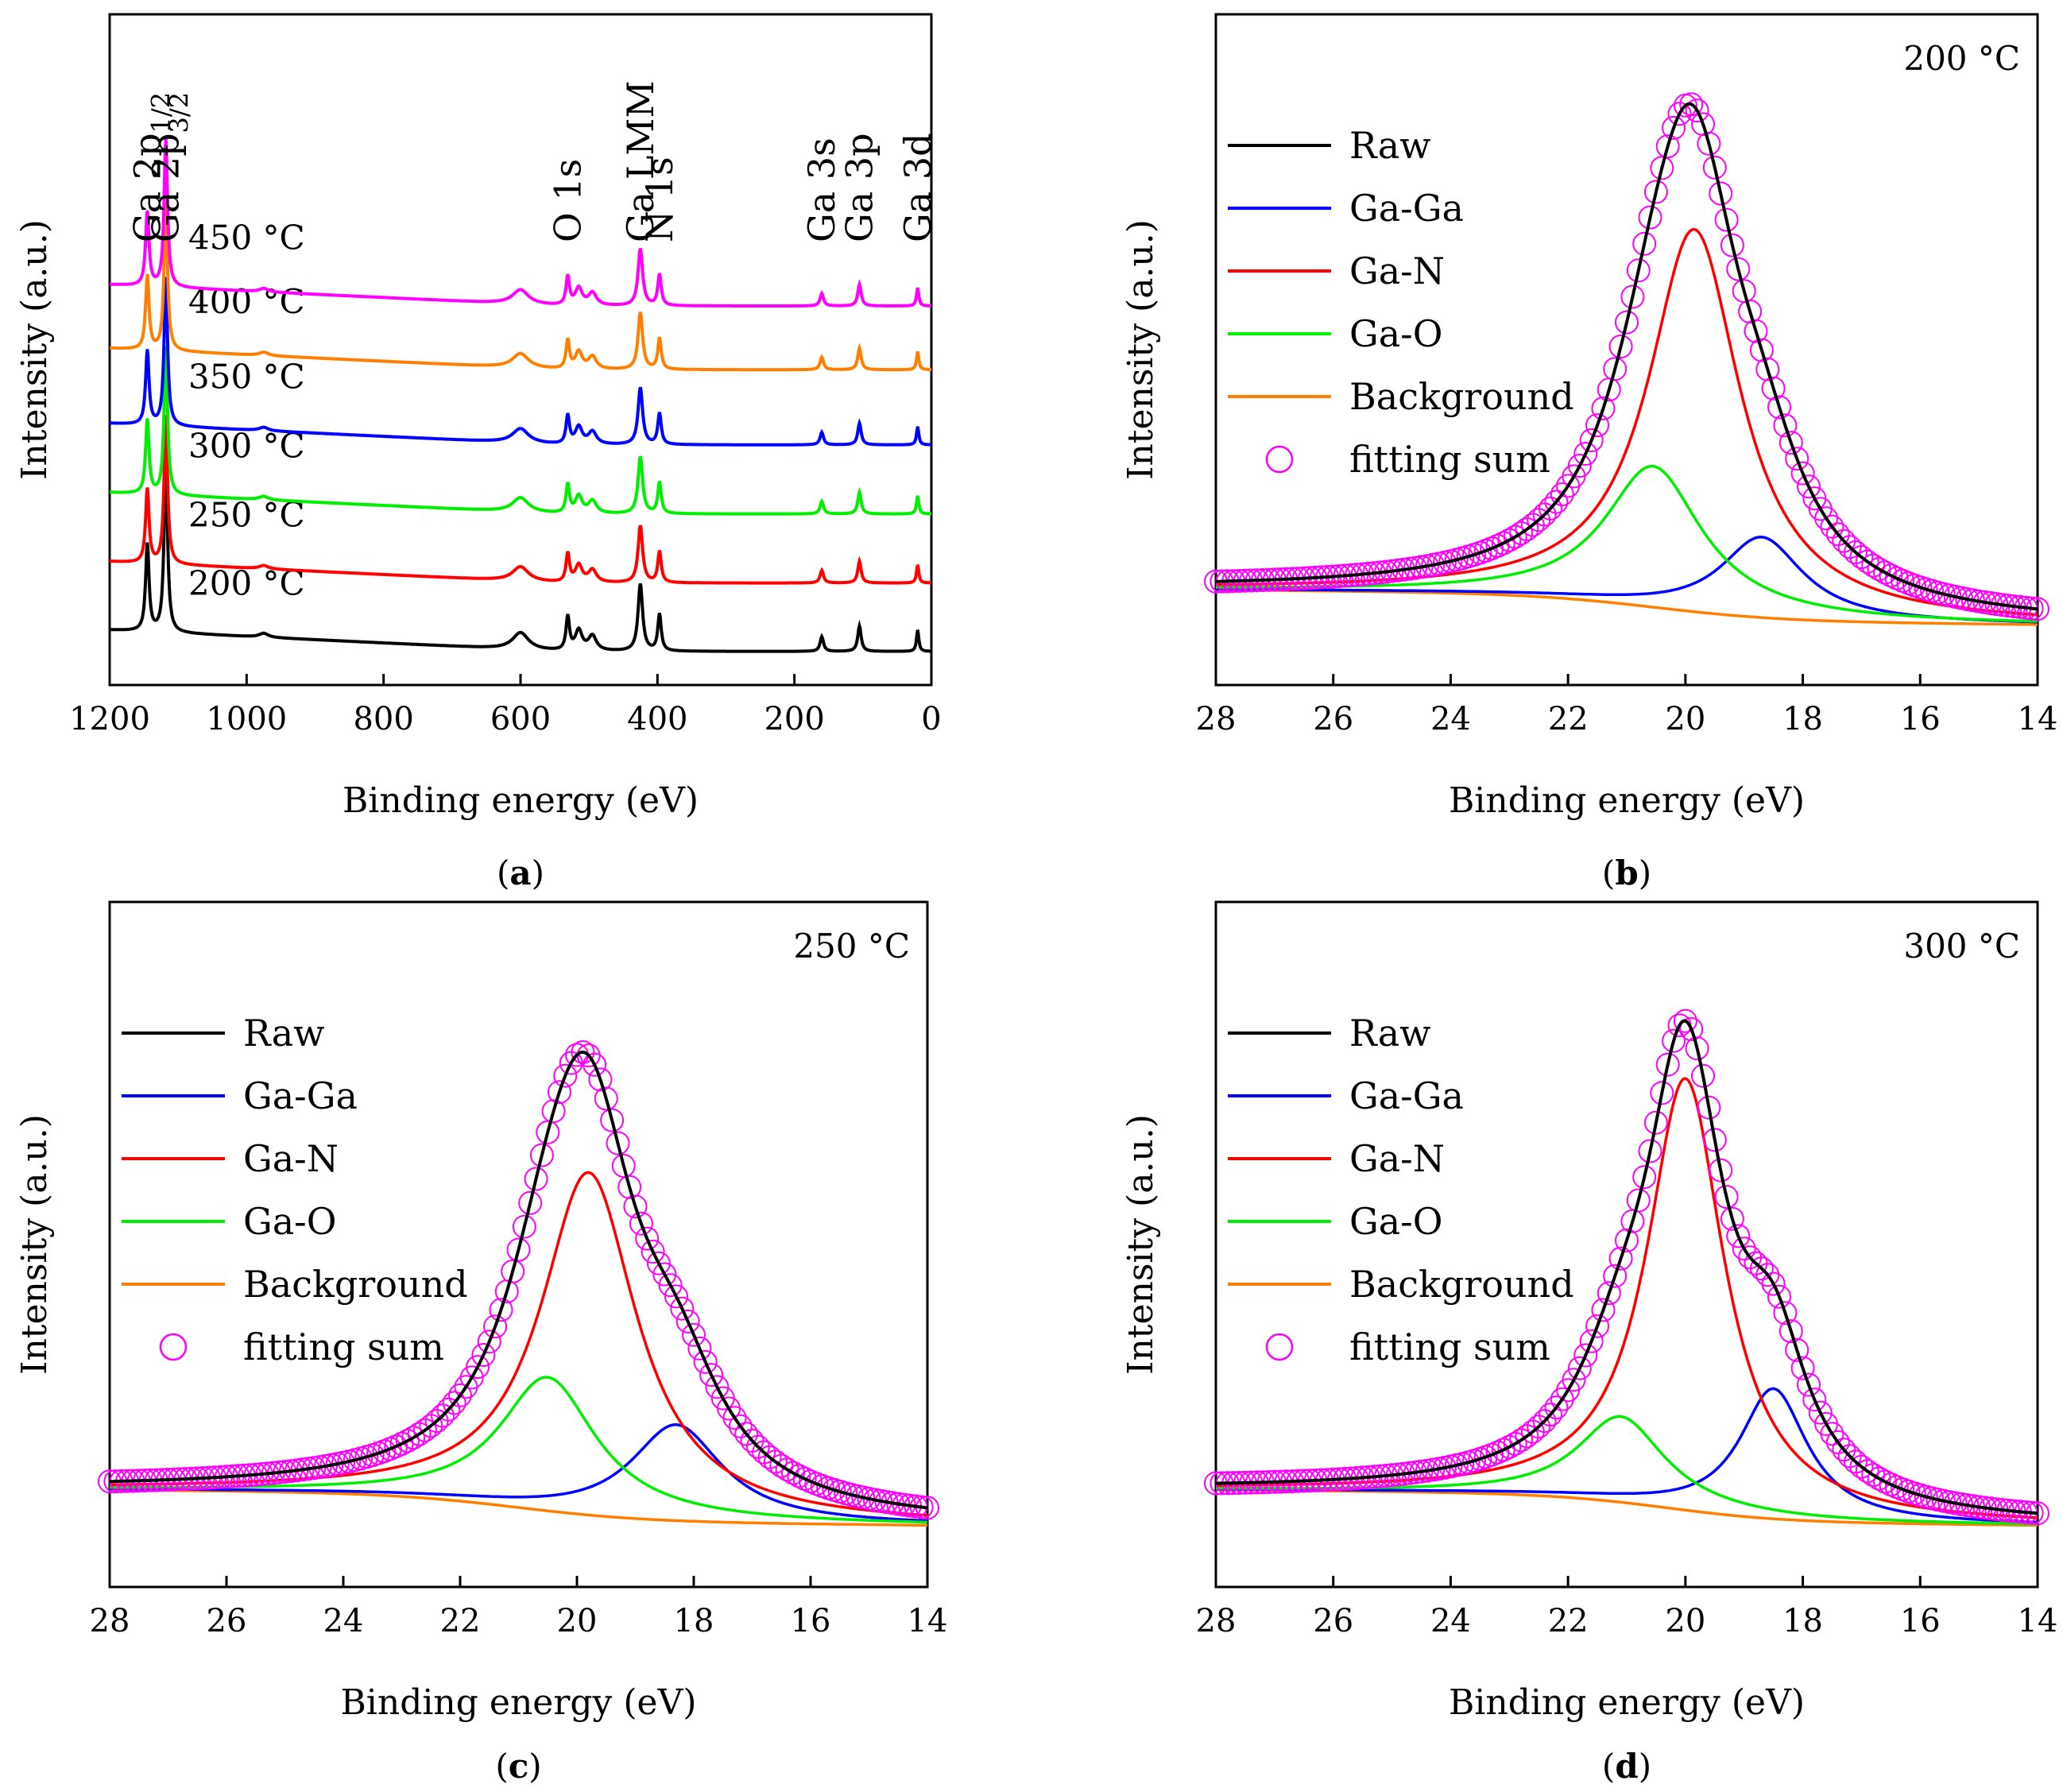 The width and height of the screenshot is (2063, 1792). I want to click on legend-label: fitting sum, so click(343, 1347).